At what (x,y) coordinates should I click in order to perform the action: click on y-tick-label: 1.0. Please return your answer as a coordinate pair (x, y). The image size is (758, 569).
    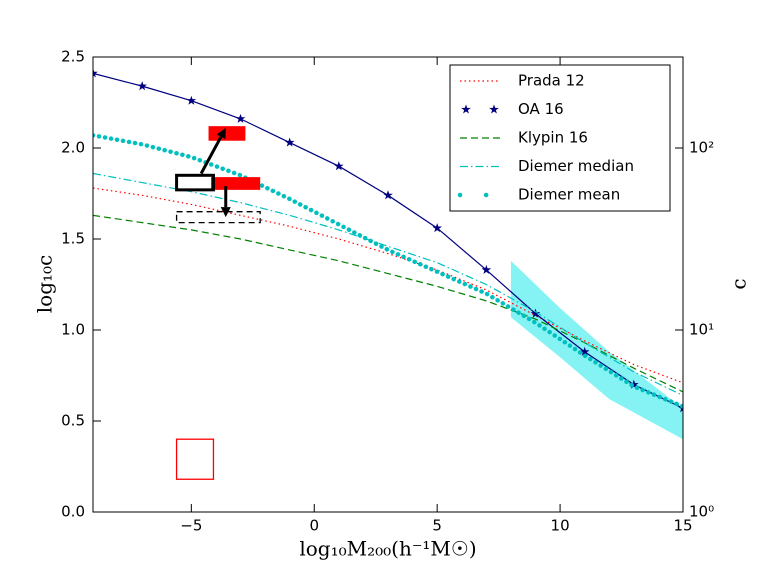
    Looking at the image, I should click on (73, 330).